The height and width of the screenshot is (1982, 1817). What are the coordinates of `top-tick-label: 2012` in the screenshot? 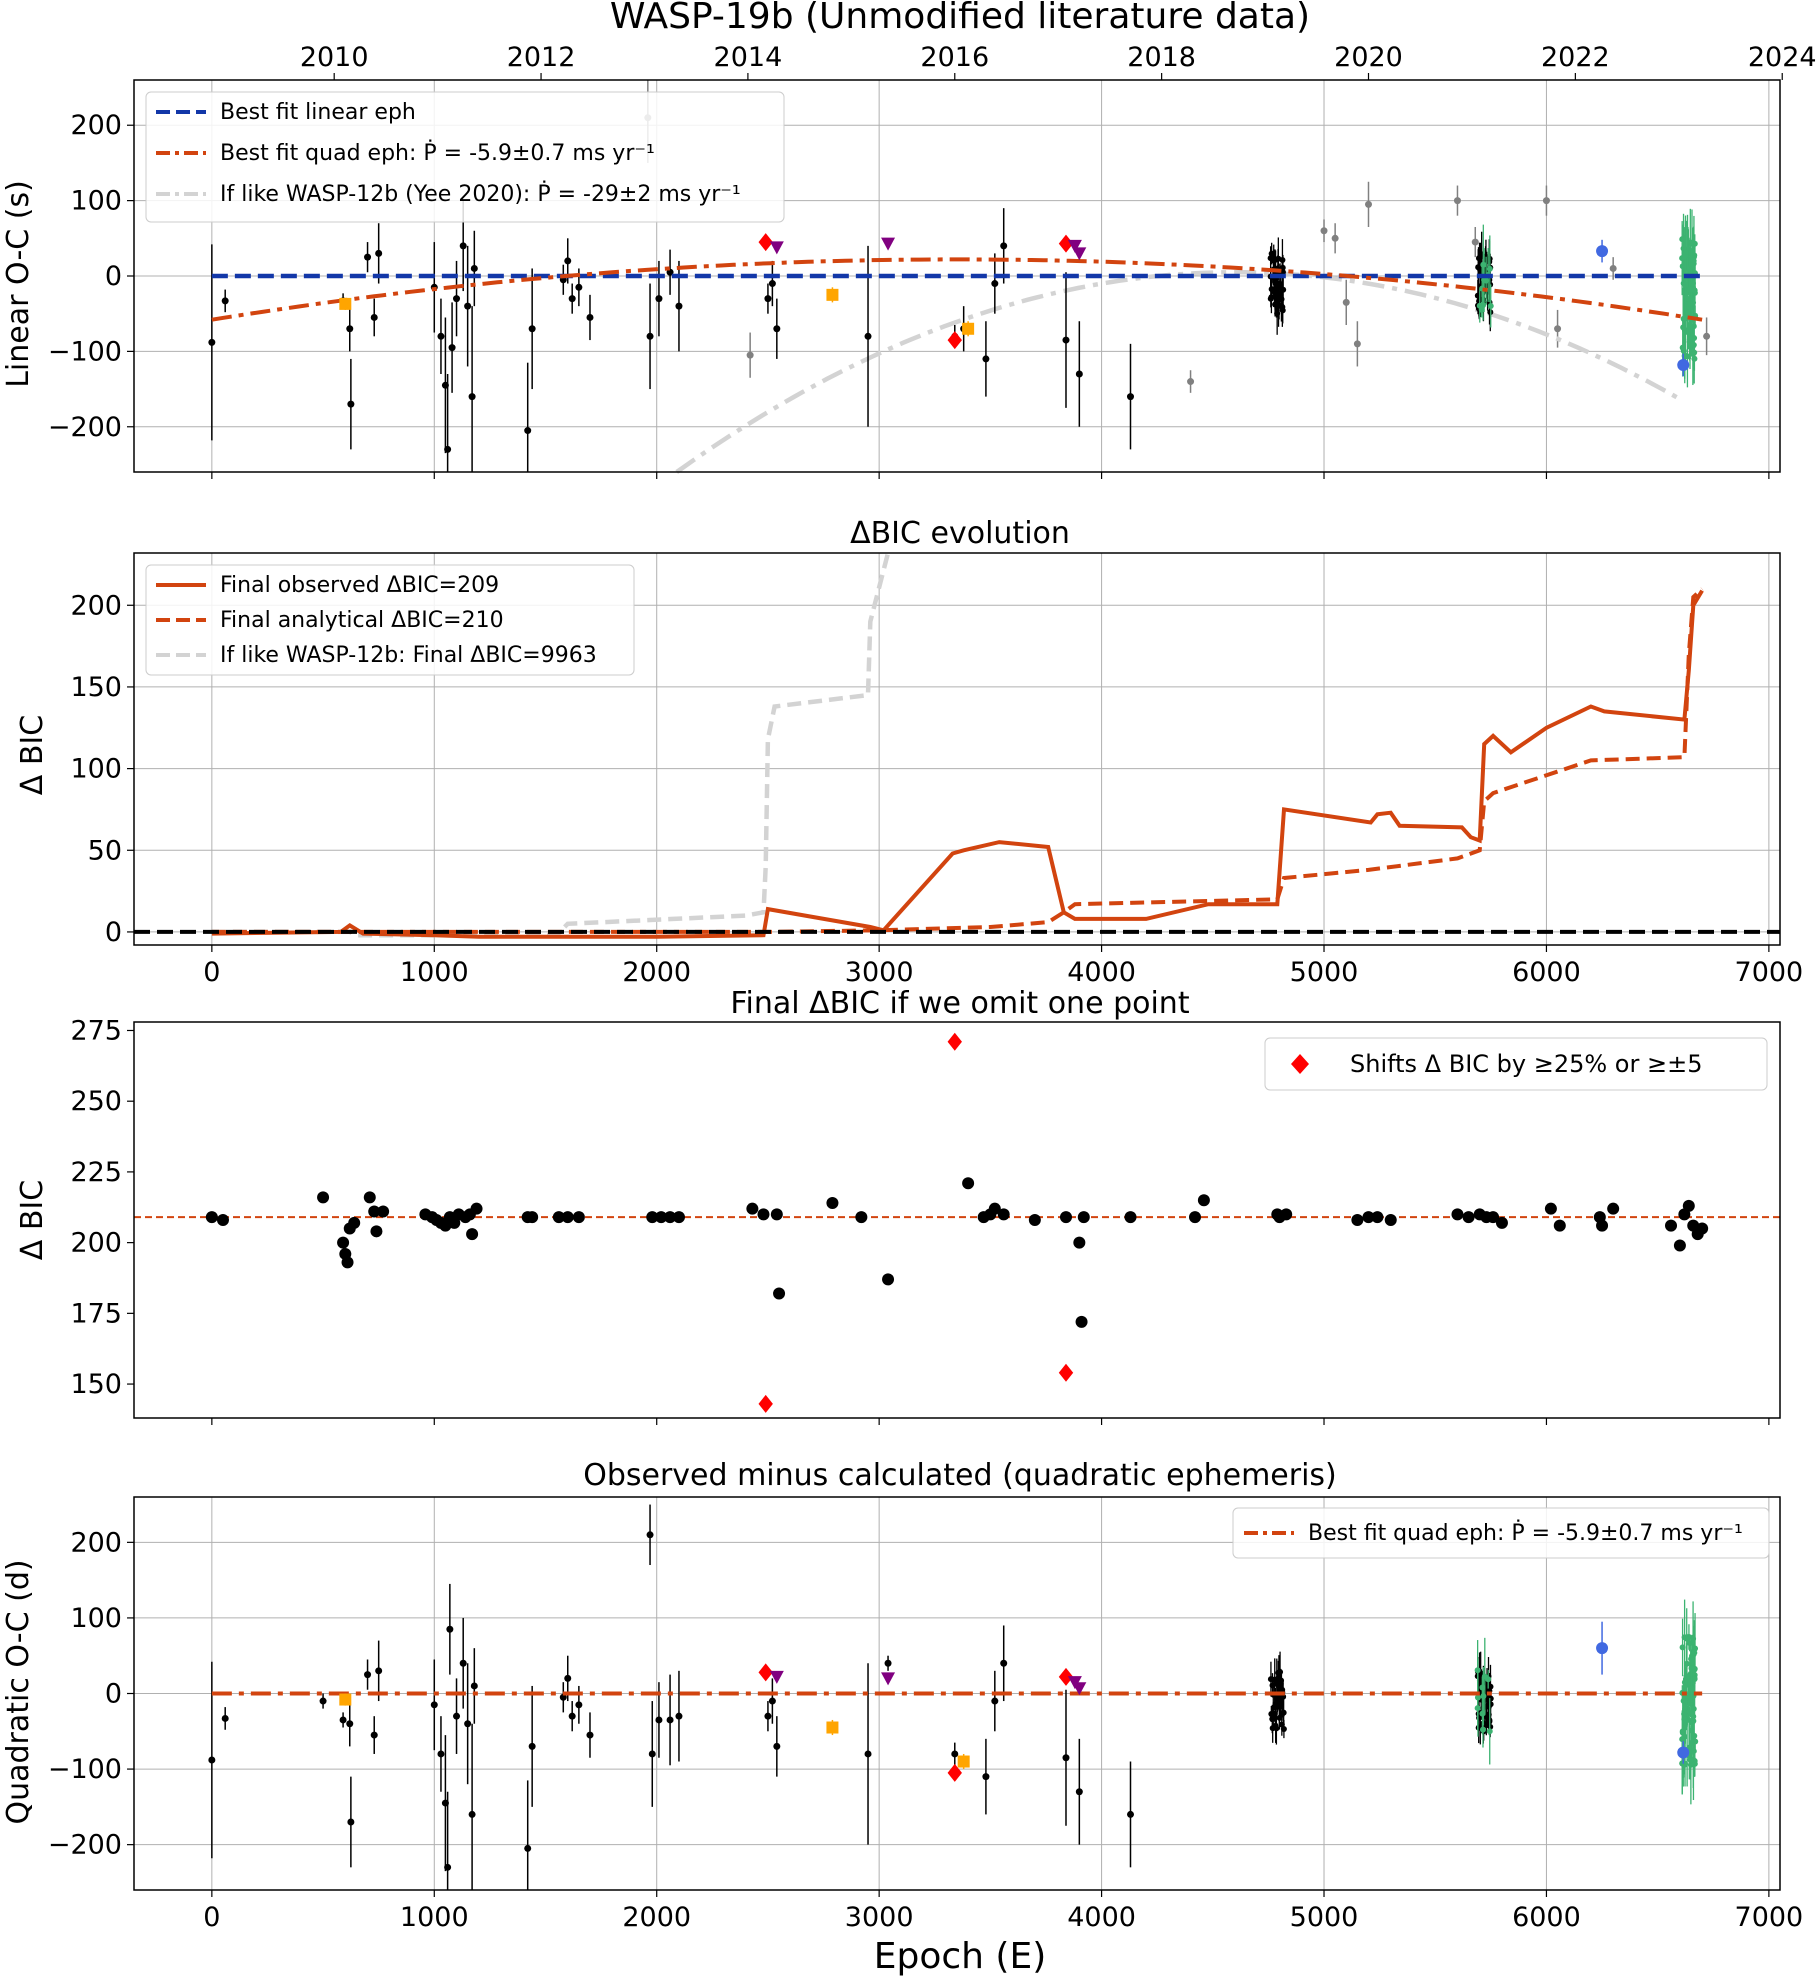 It's located at (541, 57).